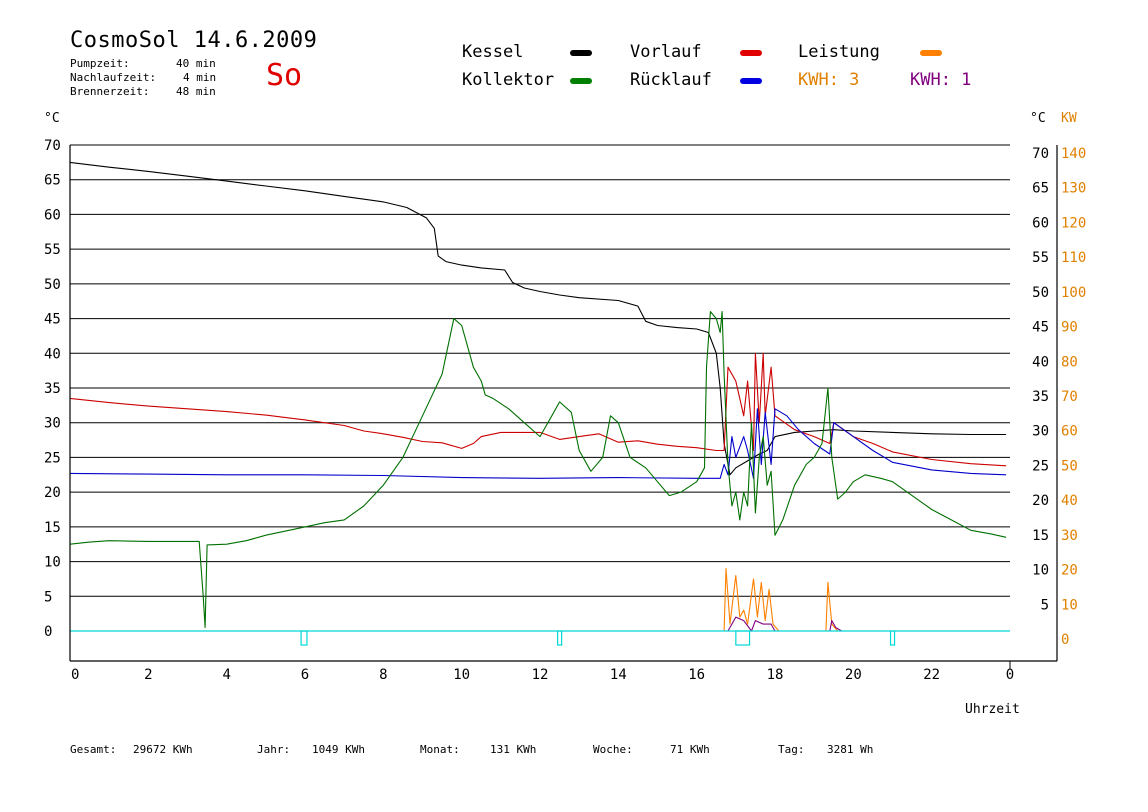  Describe the element at coordinates (1073, 223) in the screenshot. I see `y-tick-right-kw: 120` at that location.